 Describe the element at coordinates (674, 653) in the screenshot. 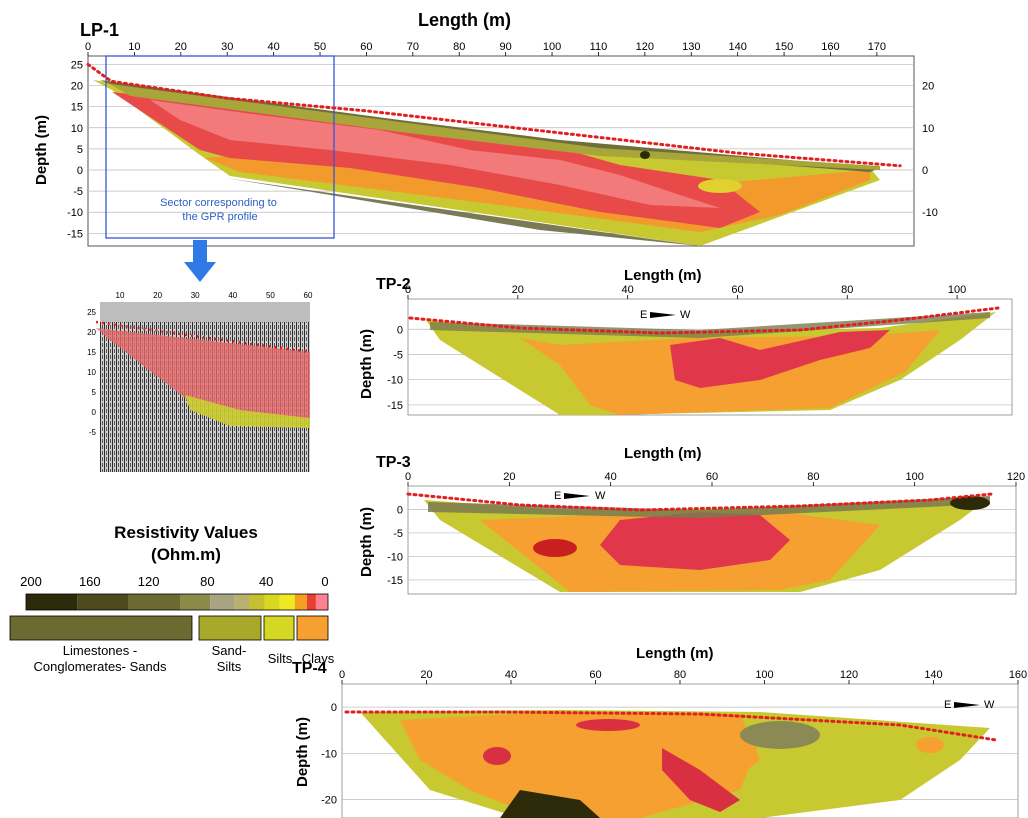

I see `tp4-xlabel: Length (m)` at that location.